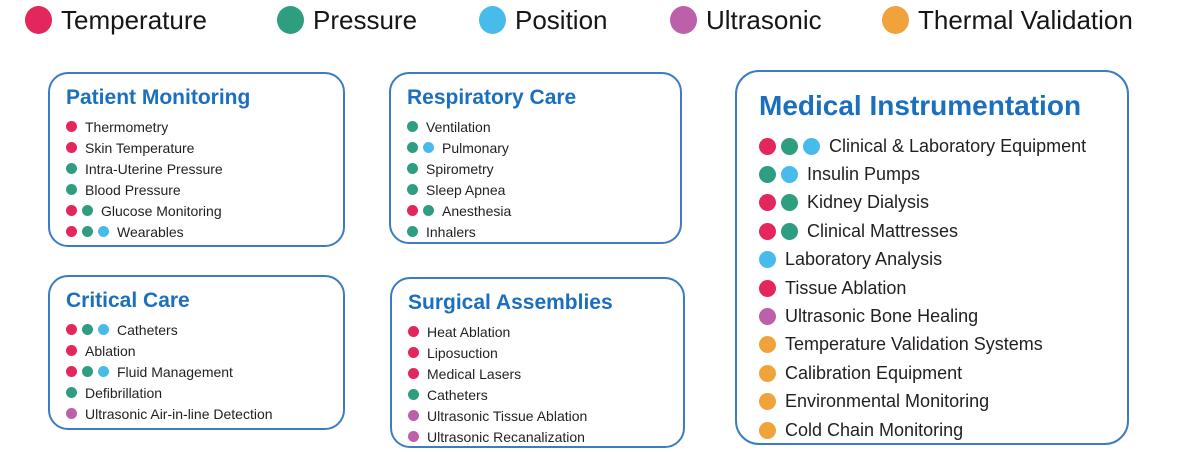 The image size is (1200, 452). What do you see at coordinates (934, 430) in the screenshot?
I see `list-item: Cold Chain Monitoring` at bounding box center [934, 430].